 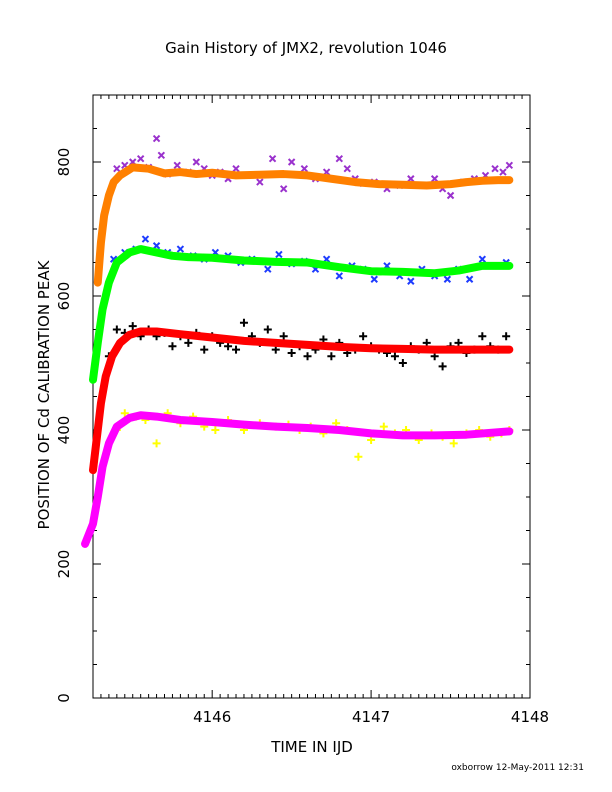 What do you see at coordinates (371, 717) in the screenshot?
I see `x-tick-label: 4147` at bounding box center [371, 717].